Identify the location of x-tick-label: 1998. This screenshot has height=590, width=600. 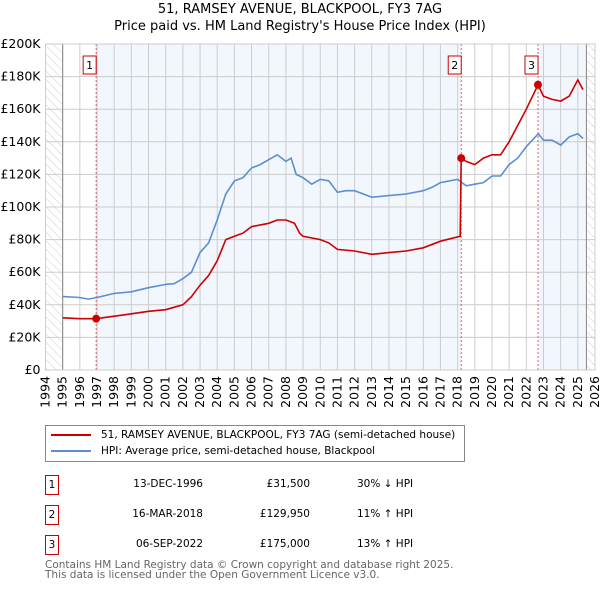
(113, 392).